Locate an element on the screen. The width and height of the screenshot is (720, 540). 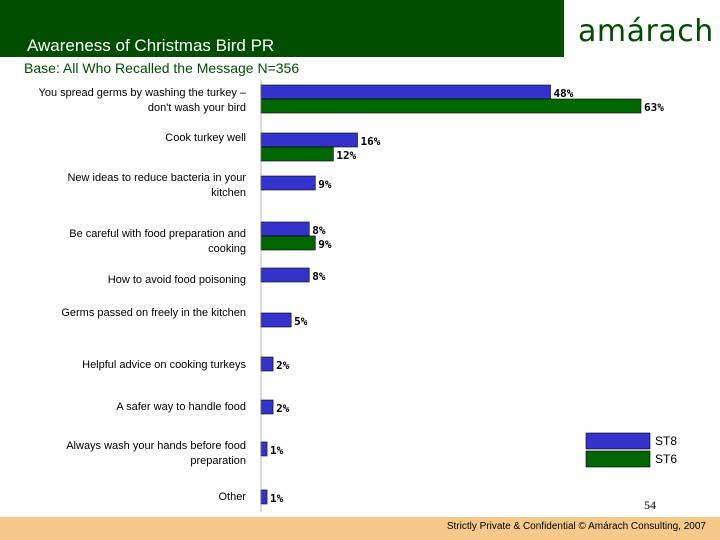
page-title: Awareness of Christmas Bird PR is located at coordinates (151, 45).